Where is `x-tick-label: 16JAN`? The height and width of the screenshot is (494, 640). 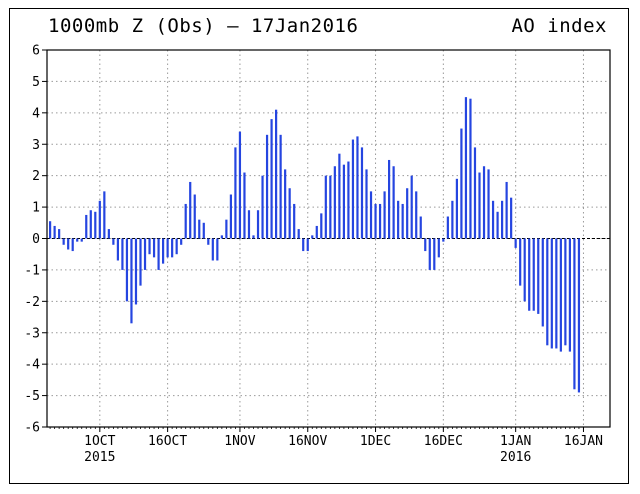
x-tick-label: 16JAN is located at coordinates (583, 441).